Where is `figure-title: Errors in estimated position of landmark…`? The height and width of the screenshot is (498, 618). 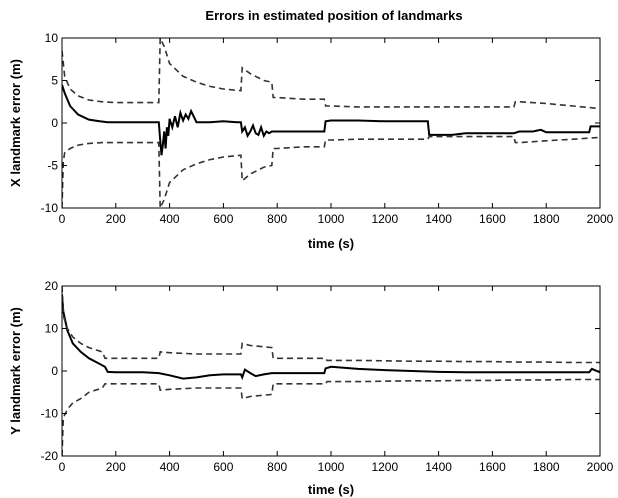
figure-title: Errors in estimated position of landmark… is located at coordinates (333, 15).